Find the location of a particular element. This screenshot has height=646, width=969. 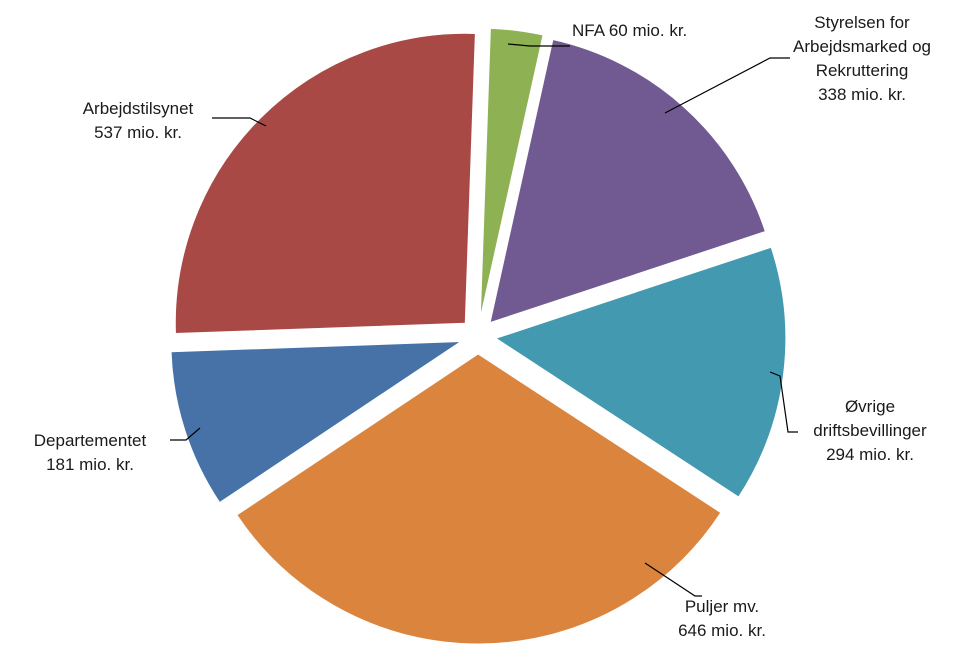

slice-label-4: Departementet 181 mio. kr. is located at coordinates (90, 452).